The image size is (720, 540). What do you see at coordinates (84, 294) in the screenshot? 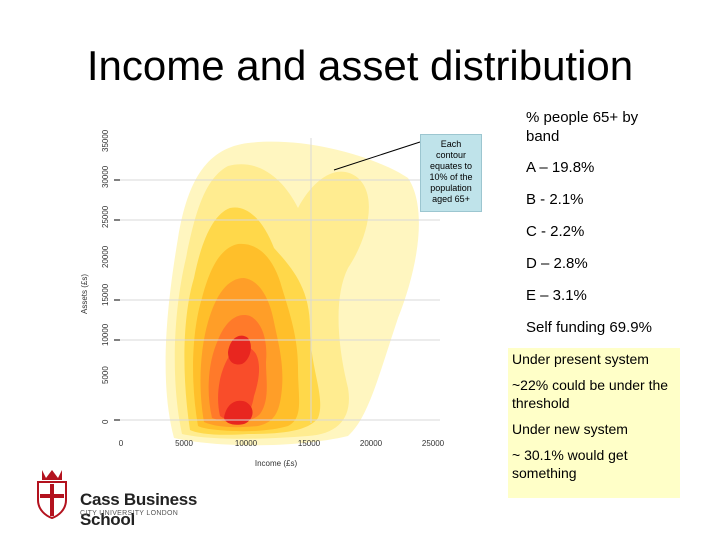
I see `y-axis-label: Assets (£s)` at bounding box center [84, 294].